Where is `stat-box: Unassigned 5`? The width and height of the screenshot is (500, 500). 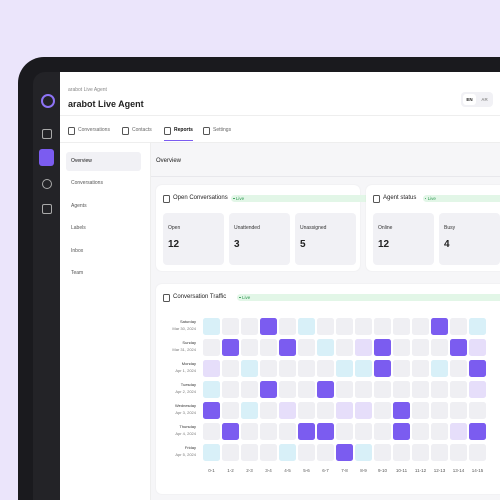
stat-box: Unassigned 5 is located at coordinates (325, 239).